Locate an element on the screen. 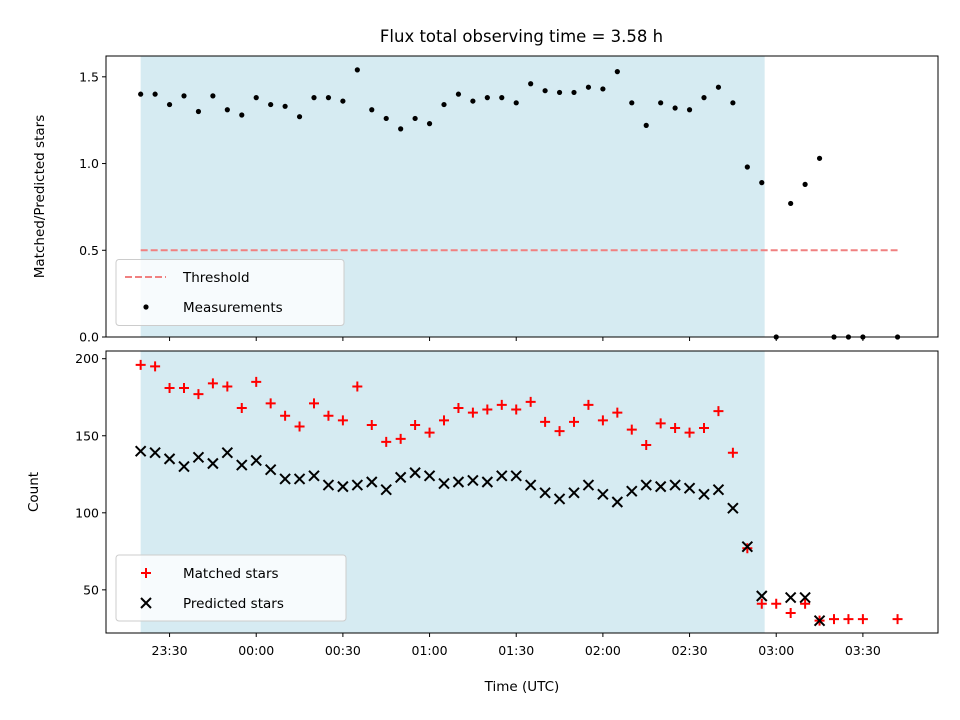  y-tick-label: 50 is located at coordinates (91, 589).